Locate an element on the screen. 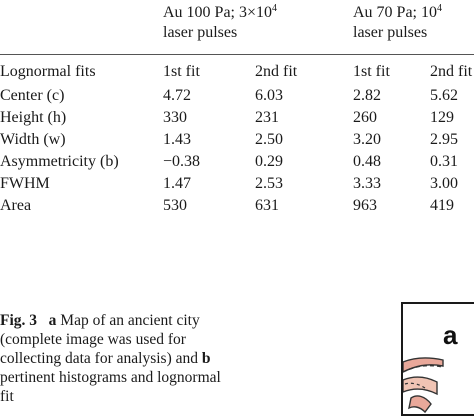  table-cell: 1.47 is located at coordinates (177, 183).